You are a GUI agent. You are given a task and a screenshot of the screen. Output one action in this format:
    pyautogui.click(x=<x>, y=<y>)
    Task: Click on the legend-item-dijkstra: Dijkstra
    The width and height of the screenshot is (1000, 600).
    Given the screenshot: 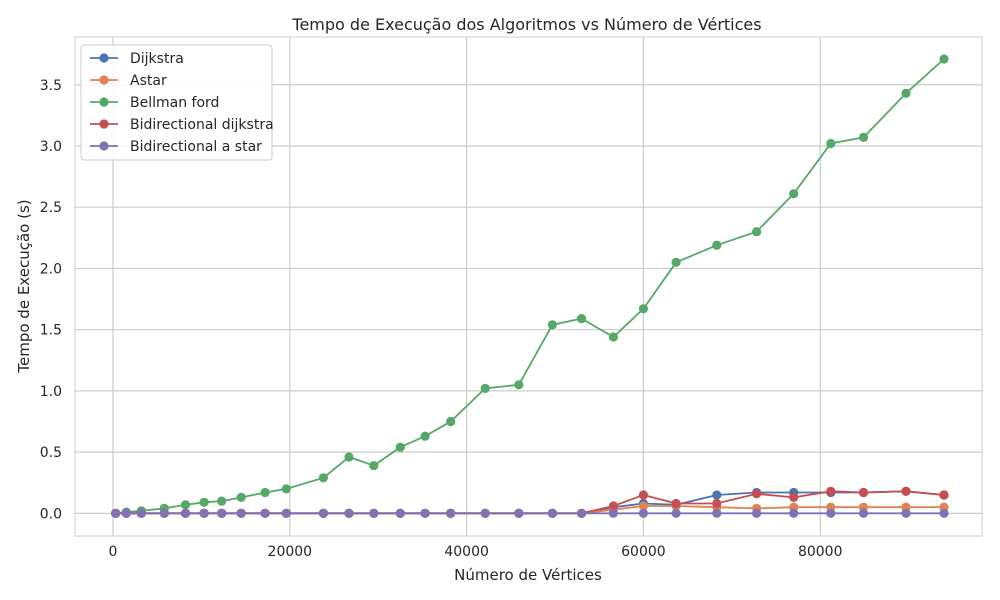 What is the action you would take?
    pyautogui.click(x=137, y=59)
    